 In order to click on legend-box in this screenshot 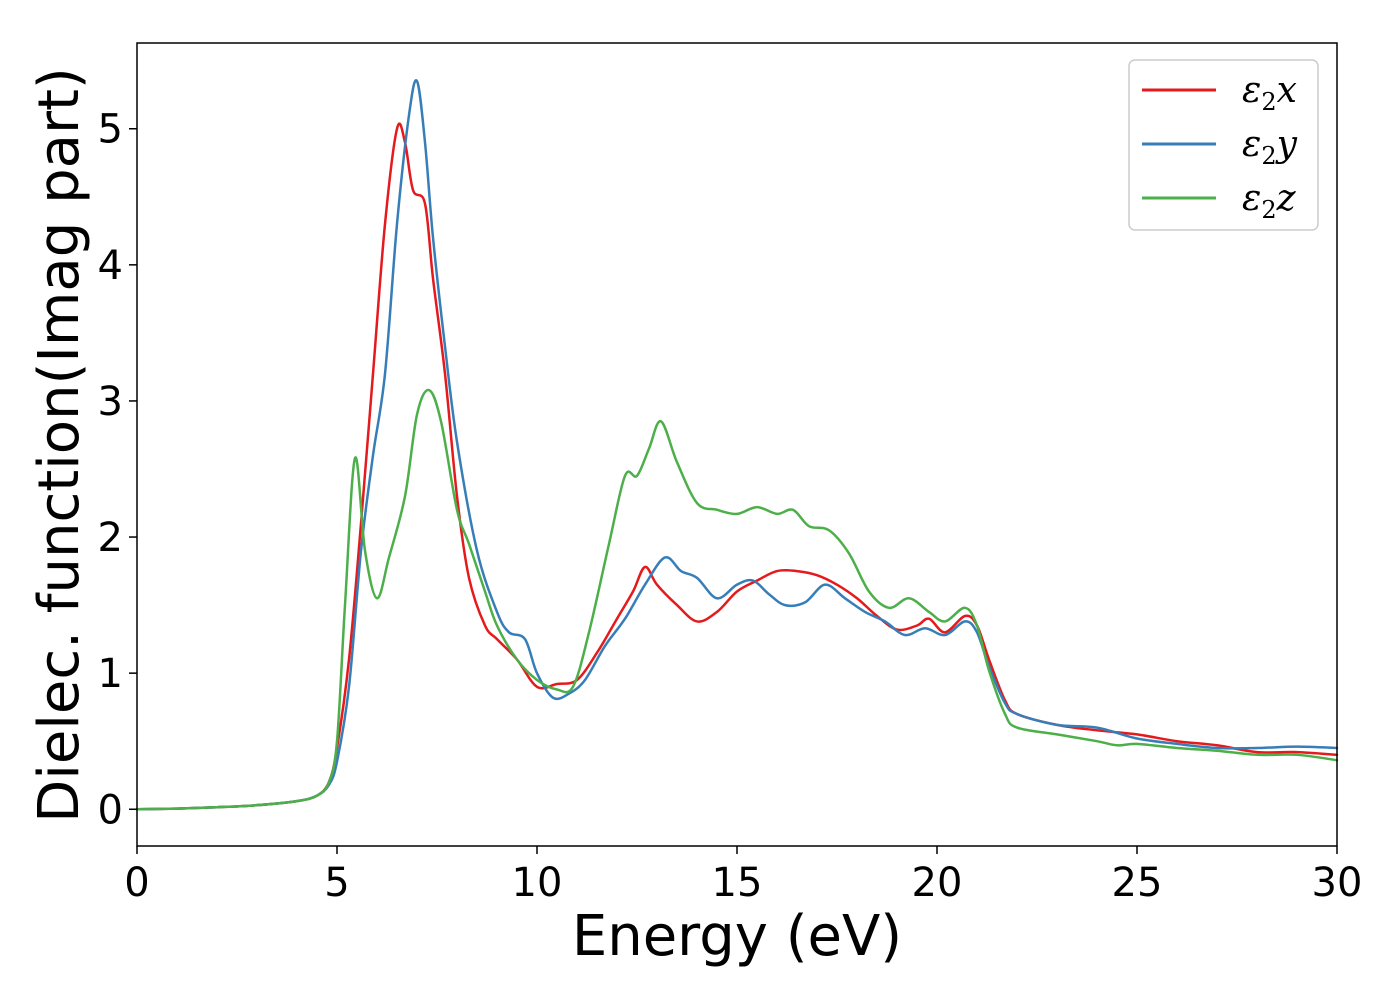, I will do `click(1223, 145)`.